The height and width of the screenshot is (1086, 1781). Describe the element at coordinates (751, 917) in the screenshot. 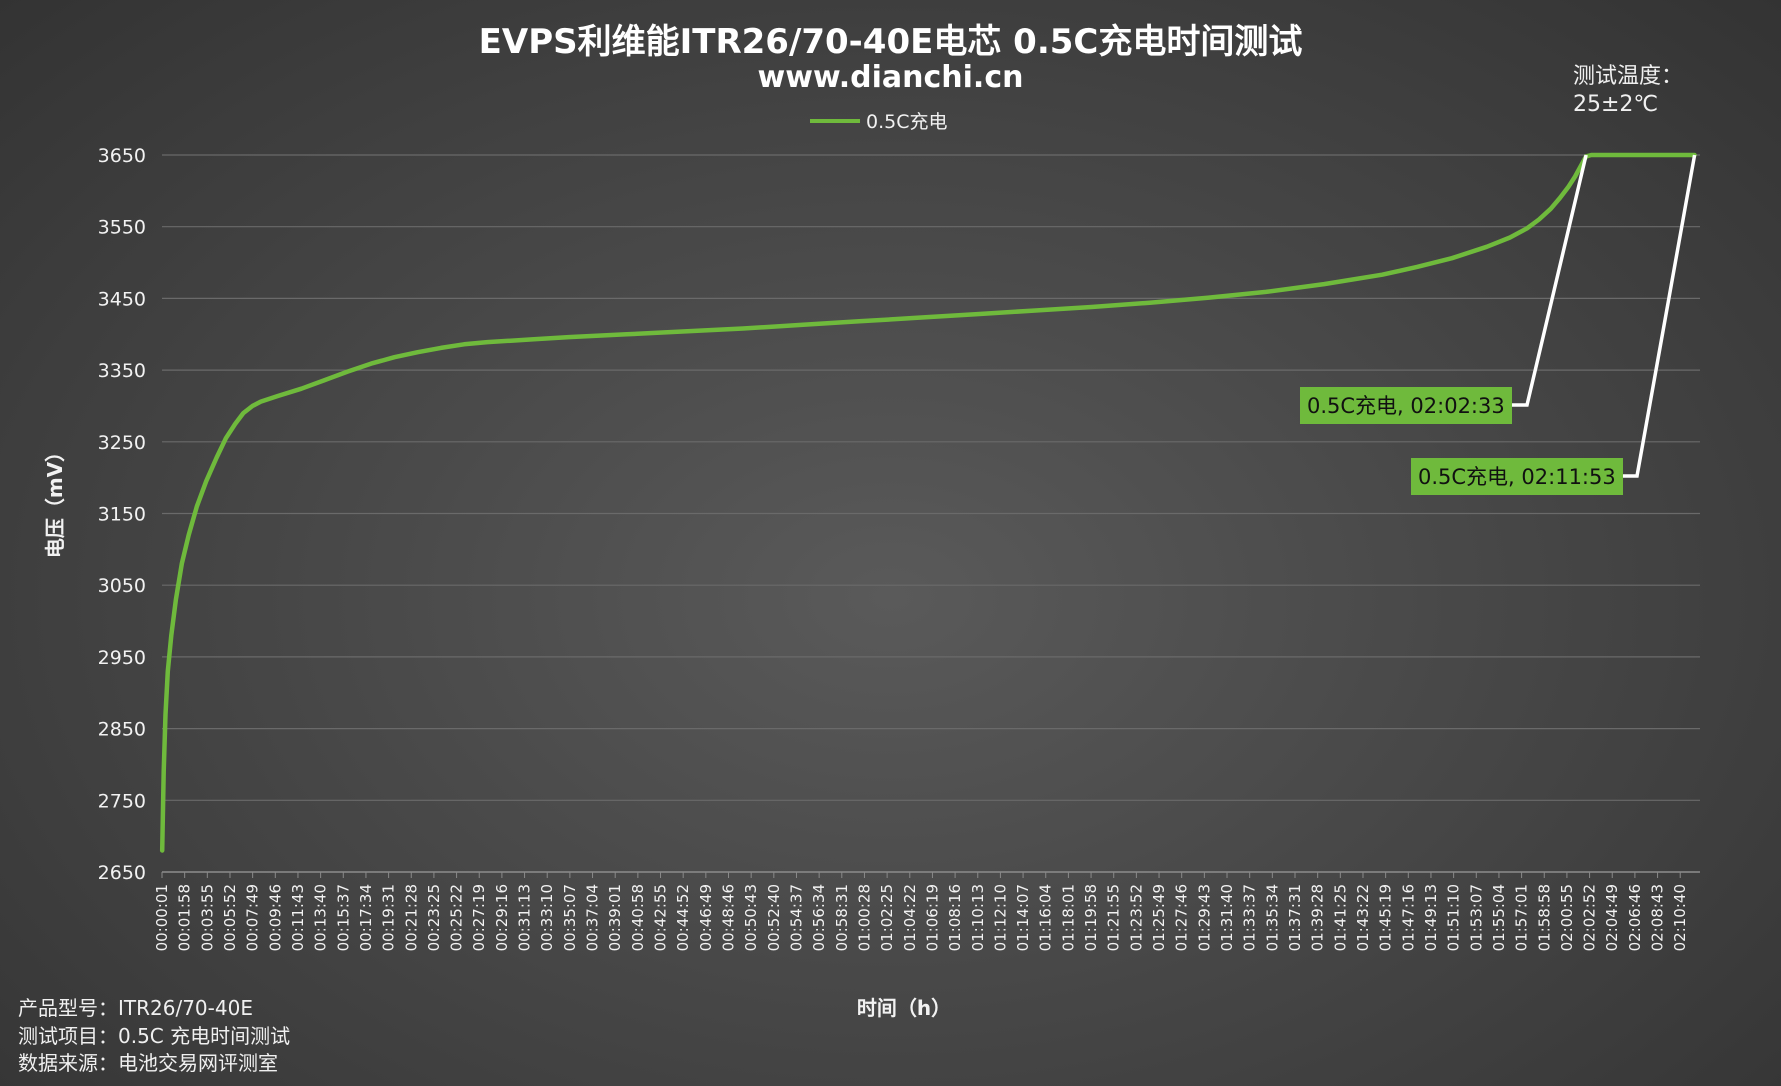

I see `x-tick-label: 00:50:43` at that location.